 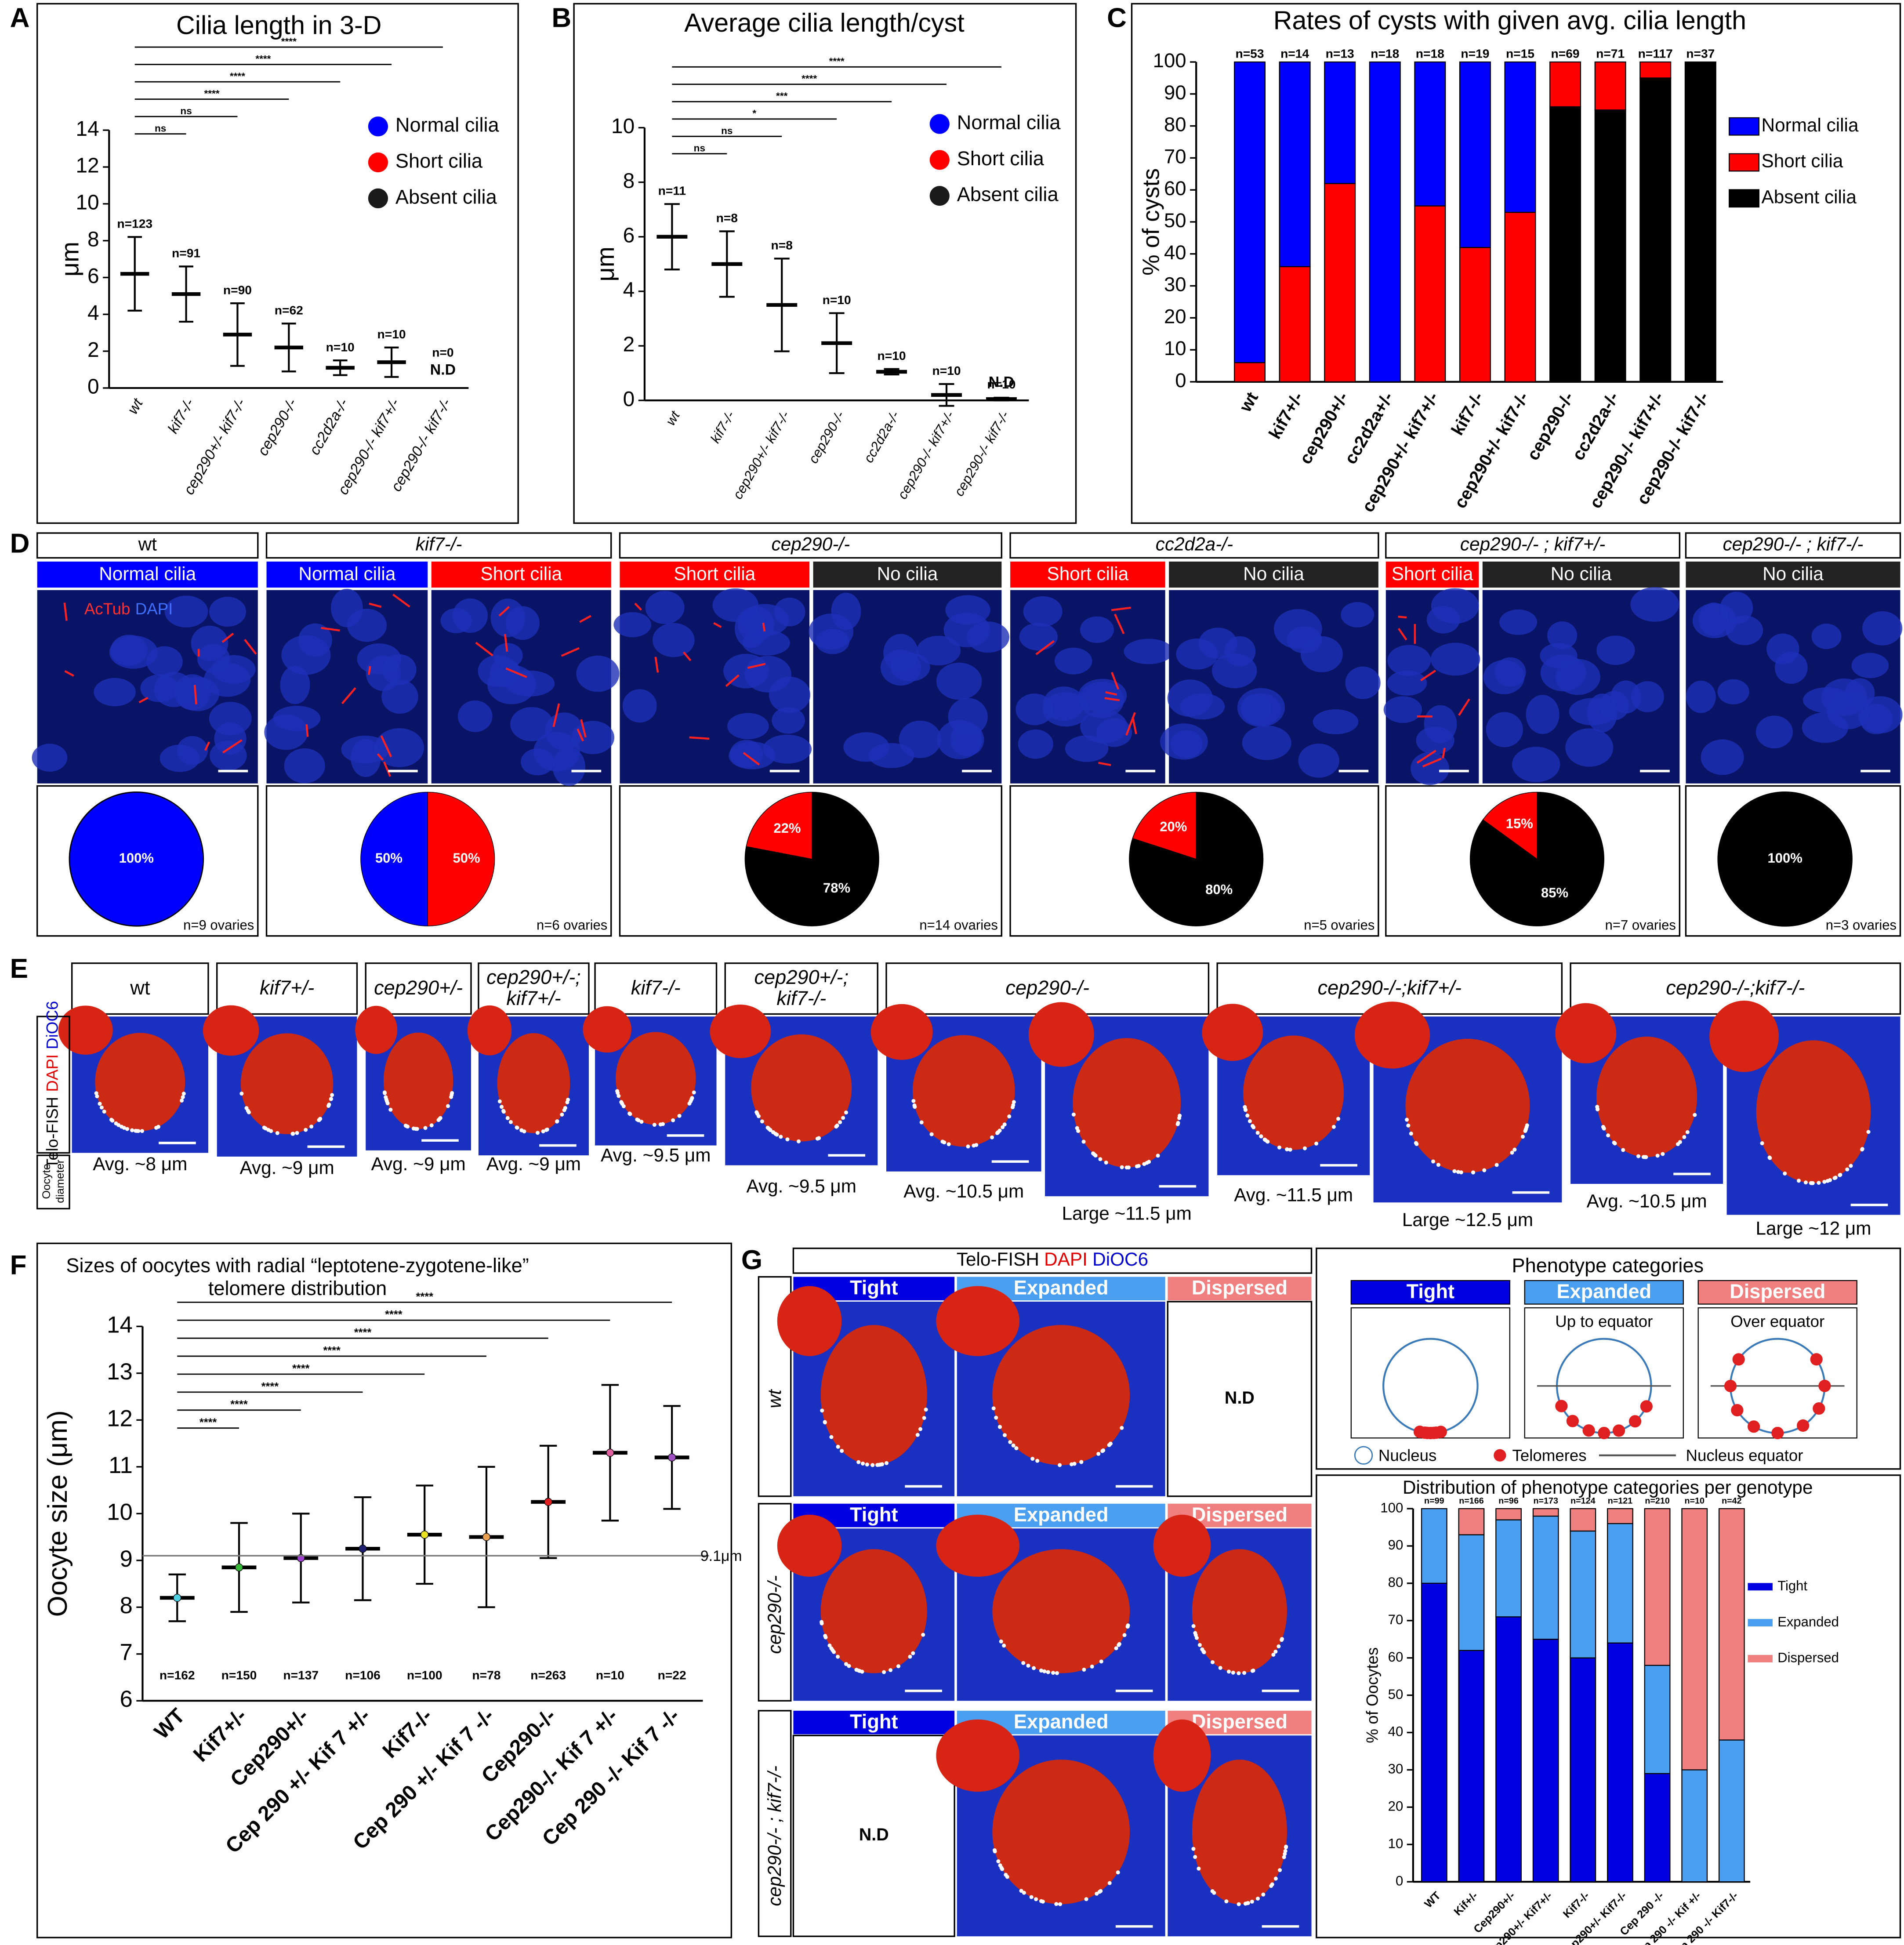 I want to click on row-label: wt, so click(x=774, y=1398).